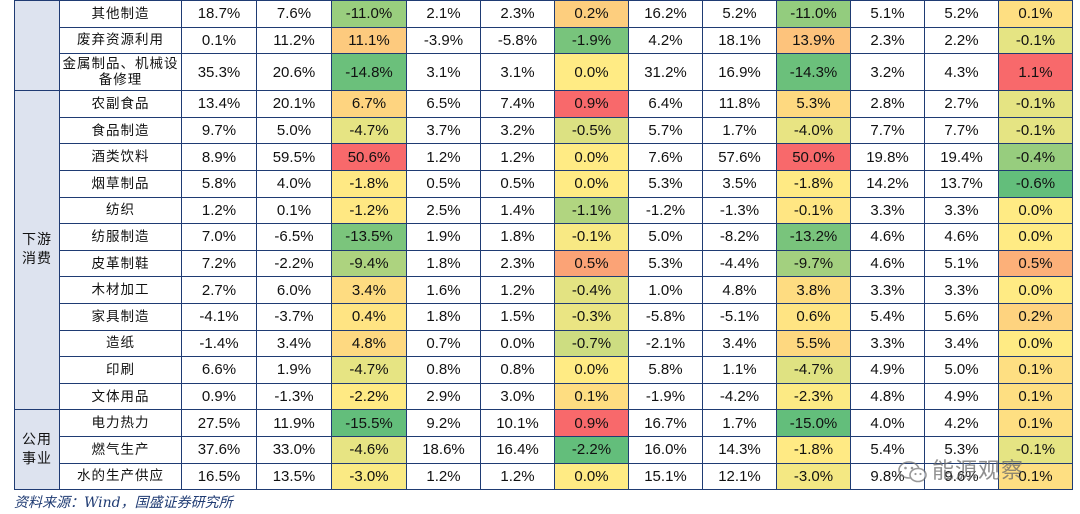 The image size is (1080, 514). I want to click on industry-name: 文体用品, so click(120, 396).